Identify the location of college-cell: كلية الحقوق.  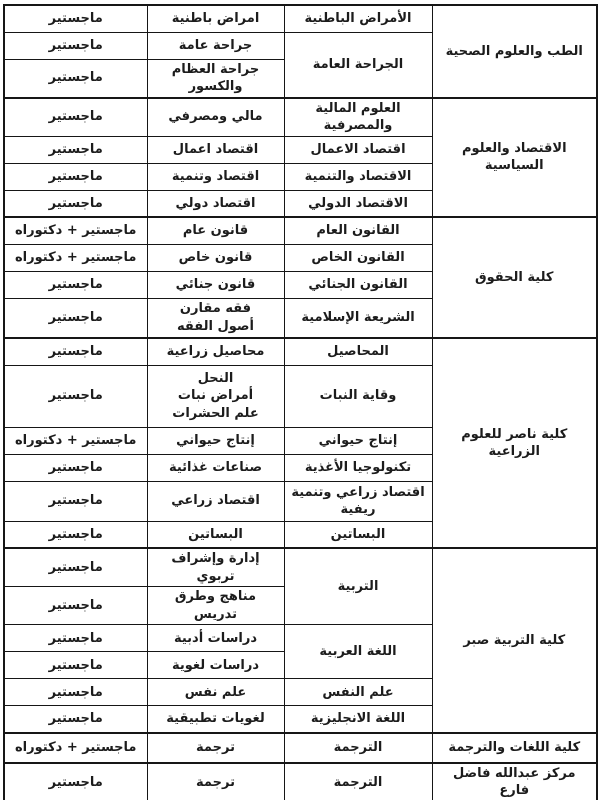
(514, 277).